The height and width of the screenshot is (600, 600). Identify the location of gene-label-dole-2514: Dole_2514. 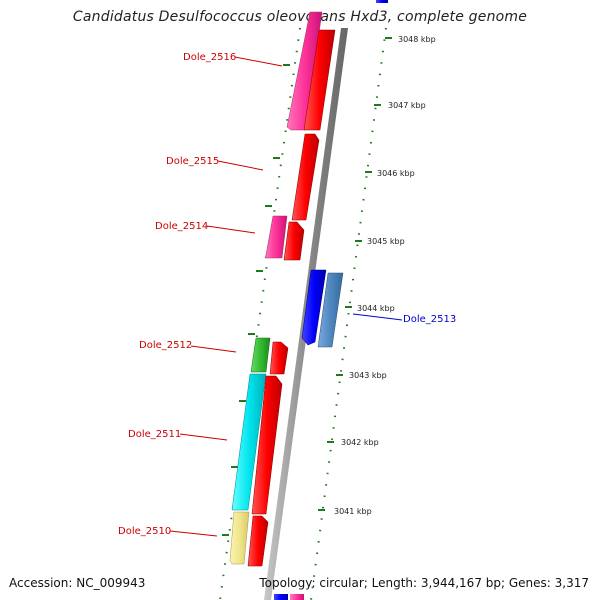
(181, 226).